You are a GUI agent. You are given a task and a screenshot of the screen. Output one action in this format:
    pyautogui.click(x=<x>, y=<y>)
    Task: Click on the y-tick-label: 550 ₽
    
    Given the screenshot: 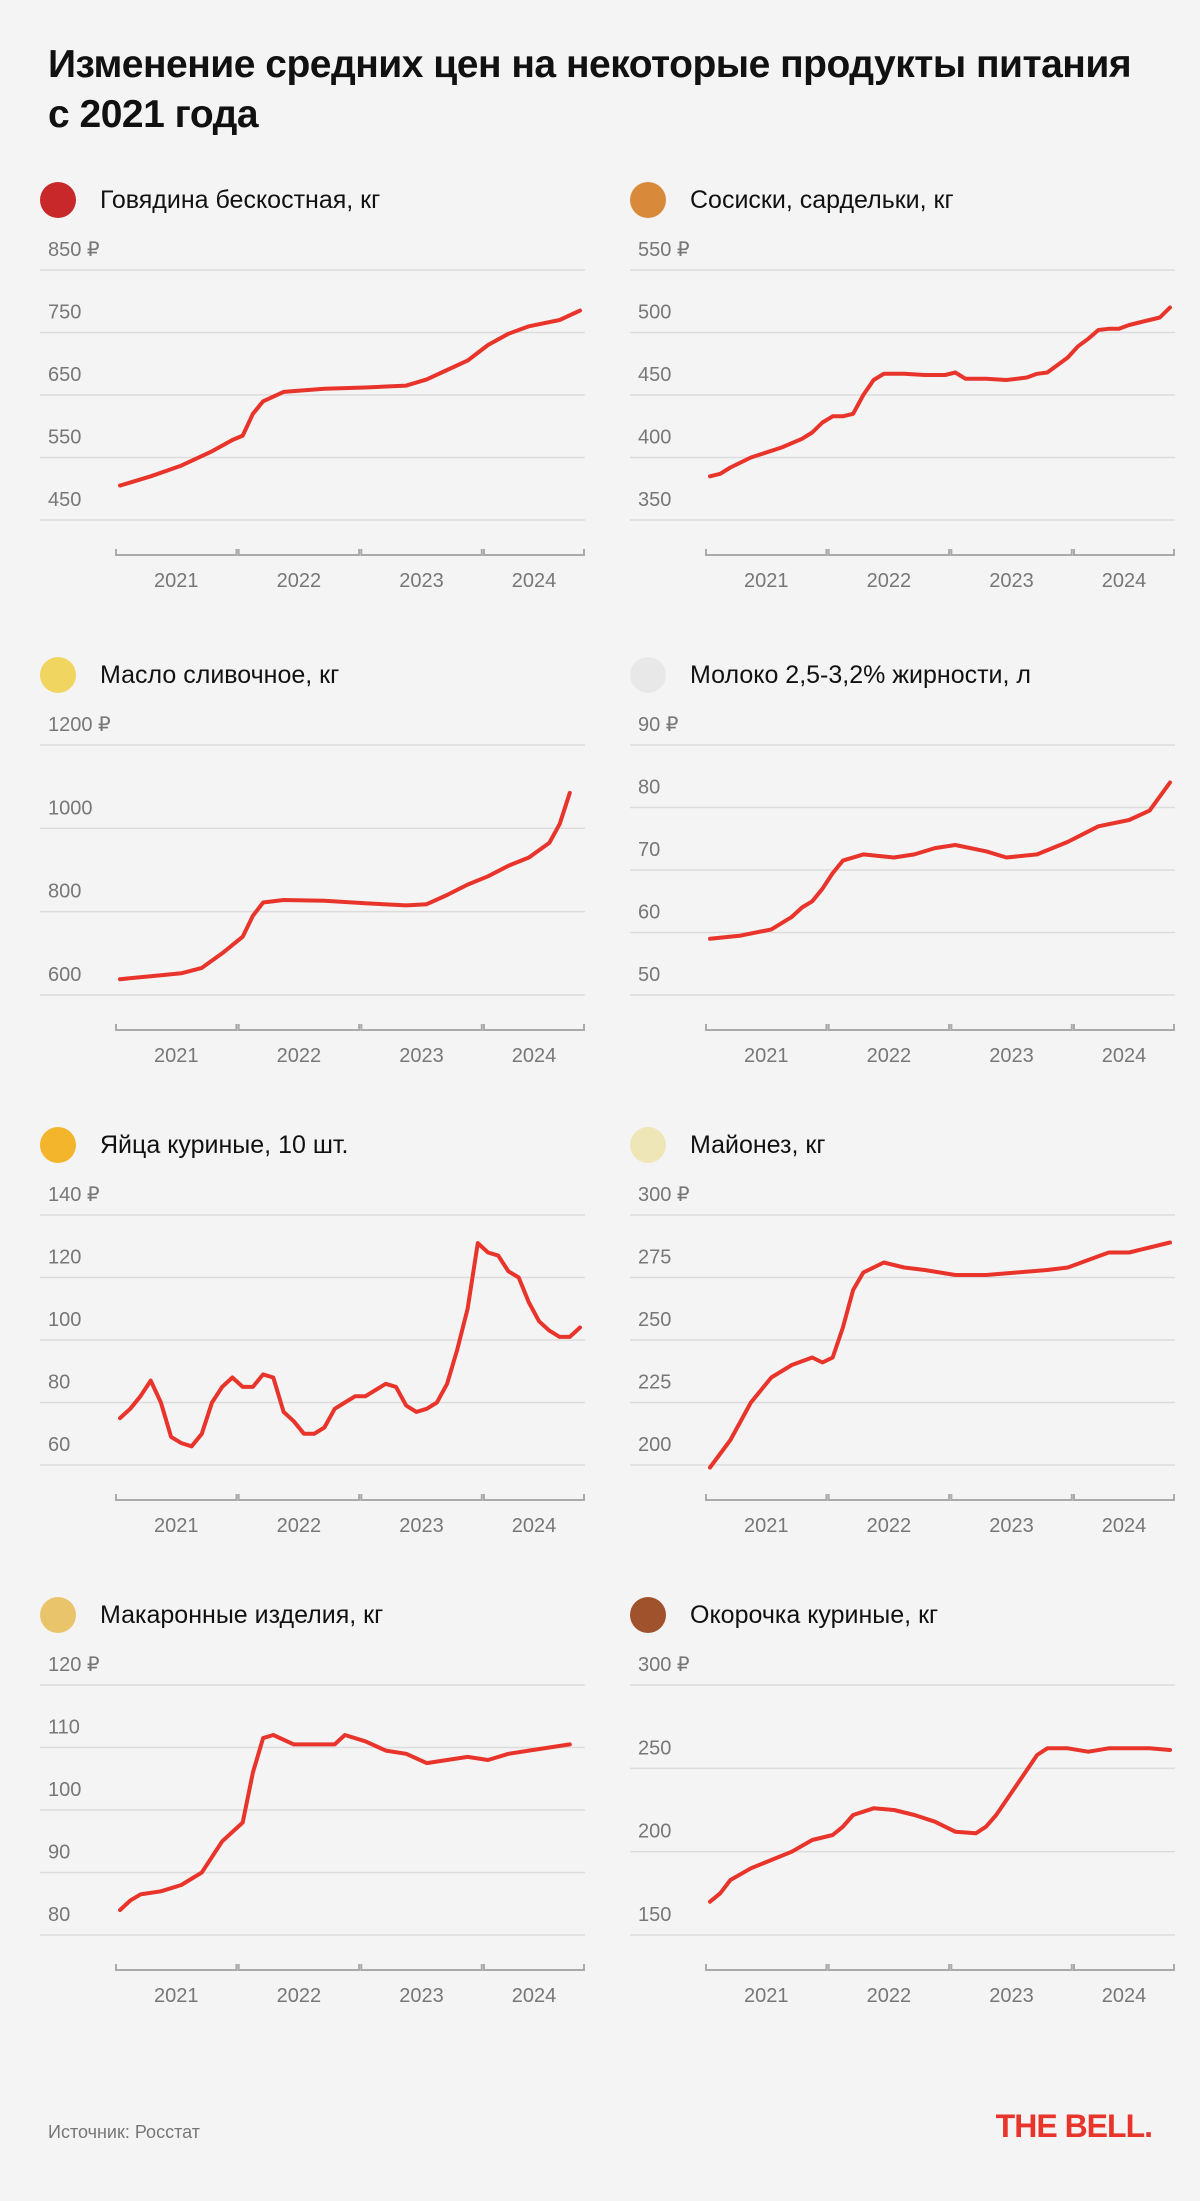 What is the action you would take?
    pyautogui.click(x=664, y=250)
    